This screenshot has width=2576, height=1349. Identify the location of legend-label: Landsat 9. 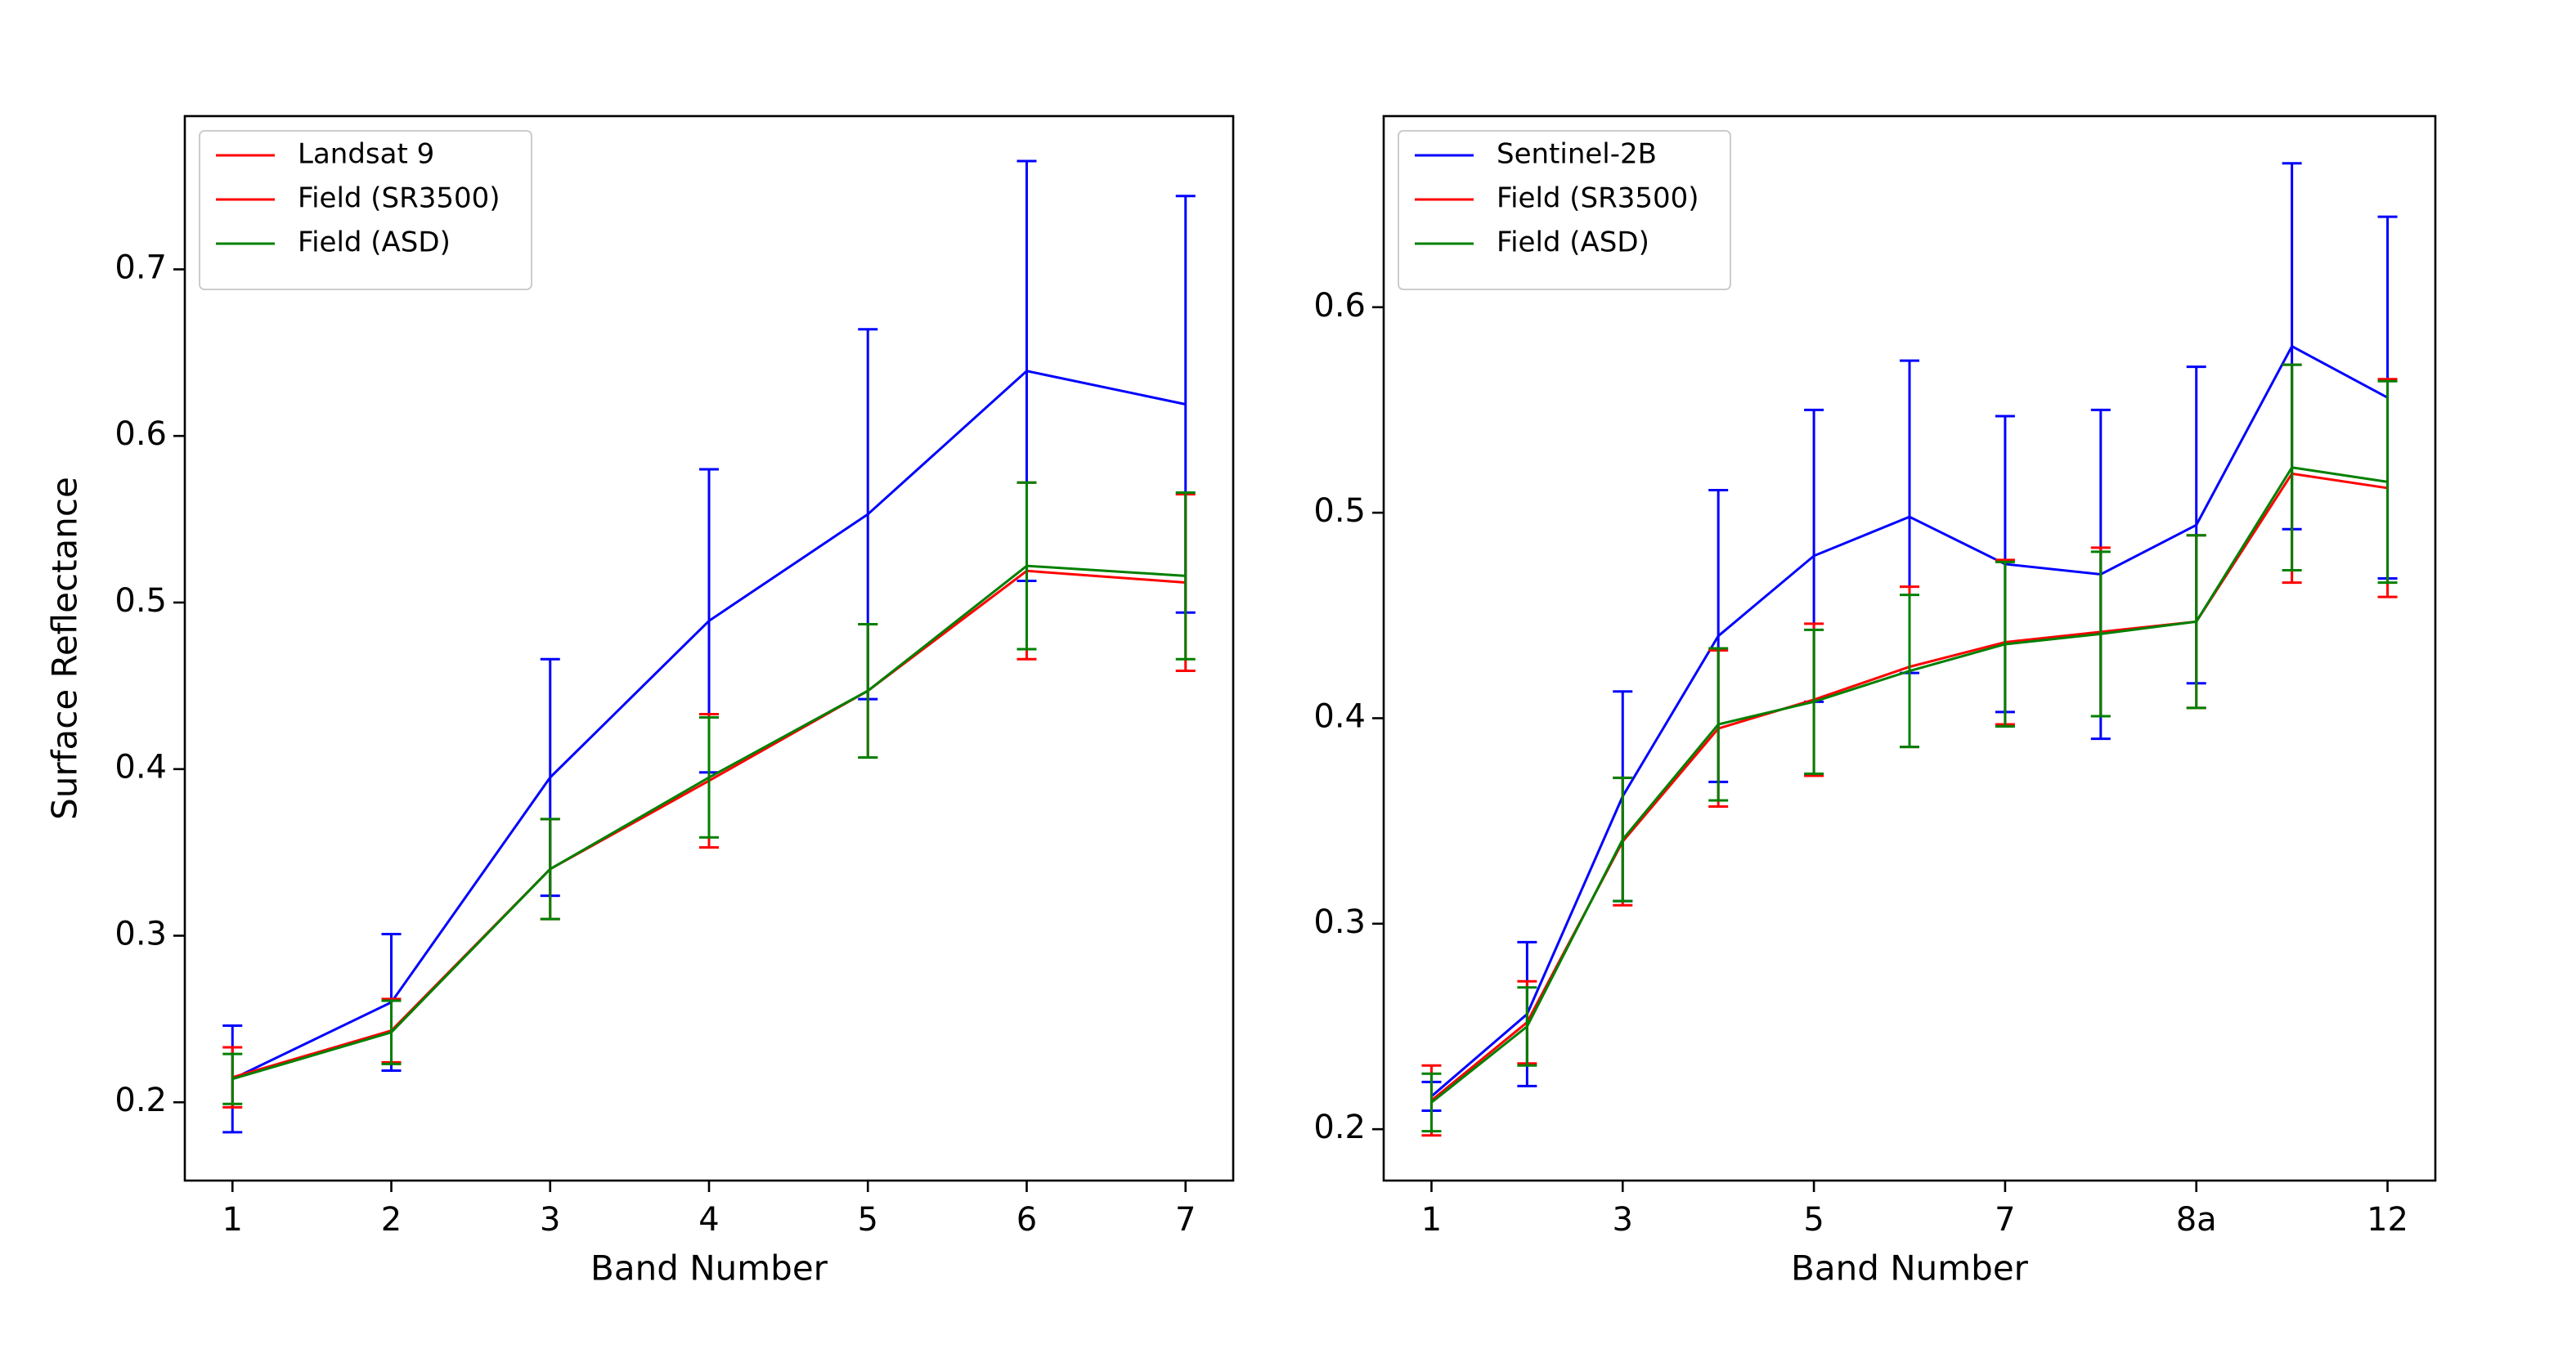
(366, 155).